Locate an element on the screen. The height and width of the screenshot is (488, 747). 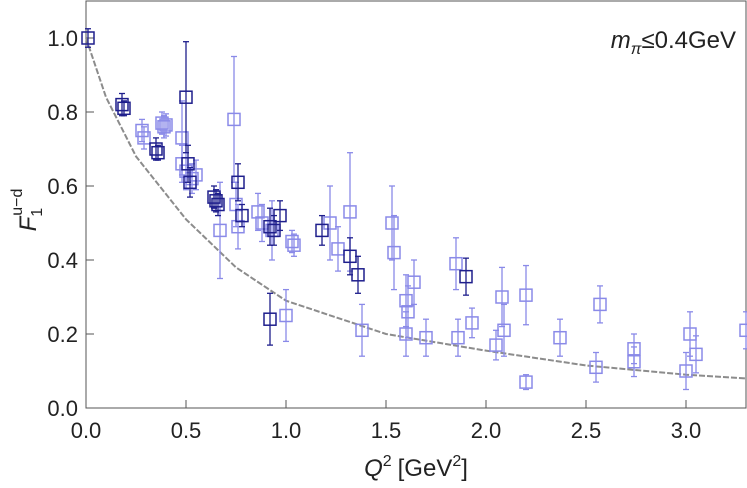
x-tick-label: 1.5 is located at coordinates (386, 430).